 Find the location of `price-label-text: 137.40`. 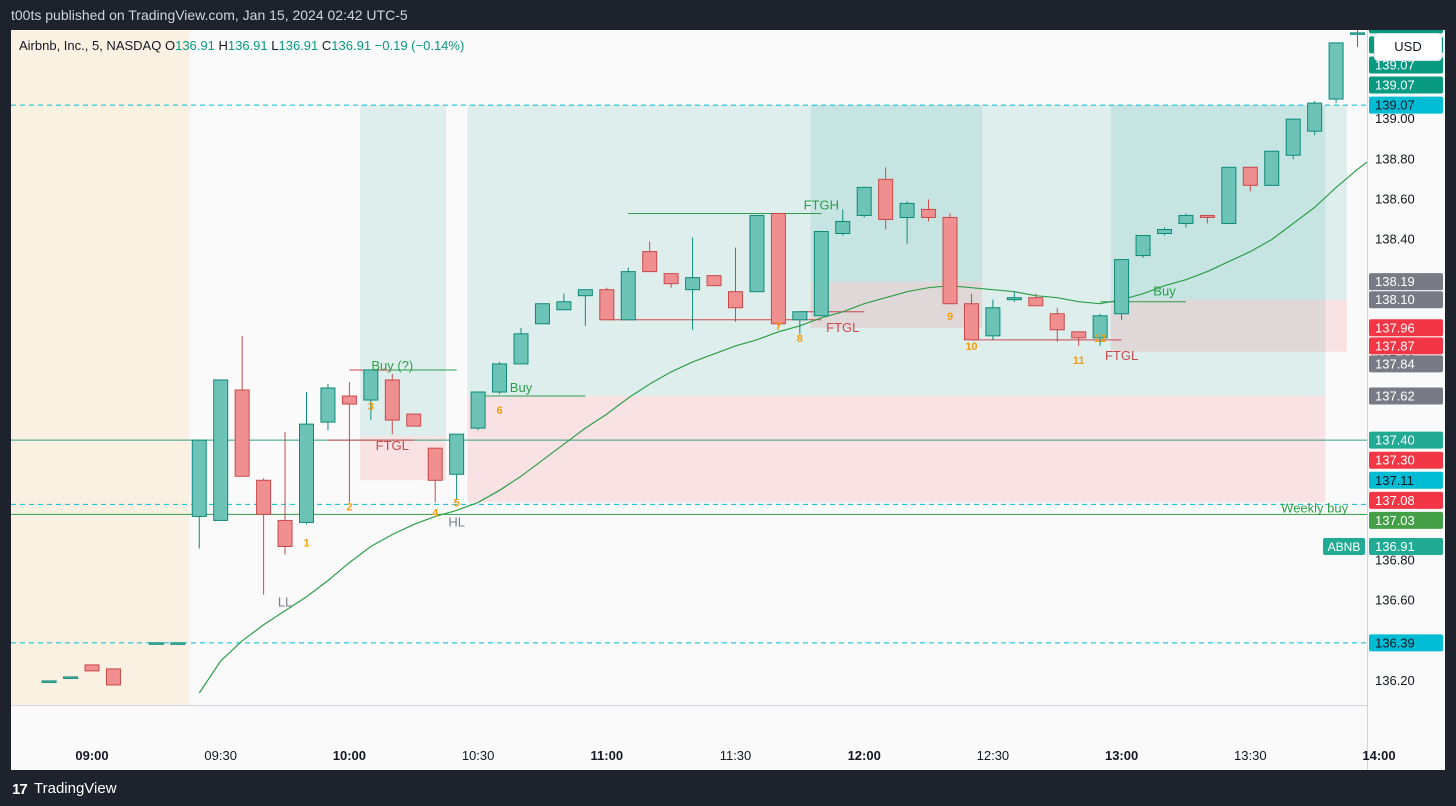

price-label-text: 137.40 is located at coordinates (1395, 440).